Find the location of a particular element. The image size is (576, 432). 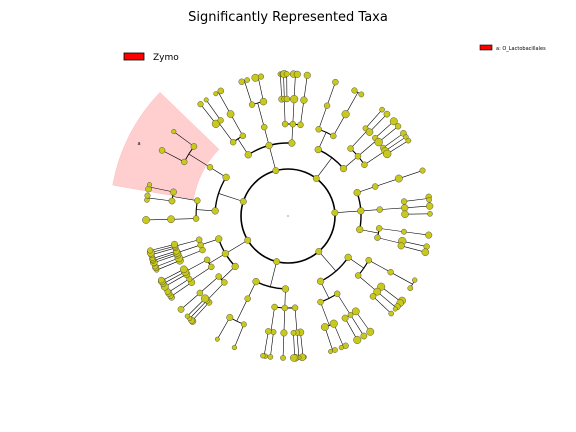

figure-title: Significantly Represented Taxa is located at coordinates (288, 17).